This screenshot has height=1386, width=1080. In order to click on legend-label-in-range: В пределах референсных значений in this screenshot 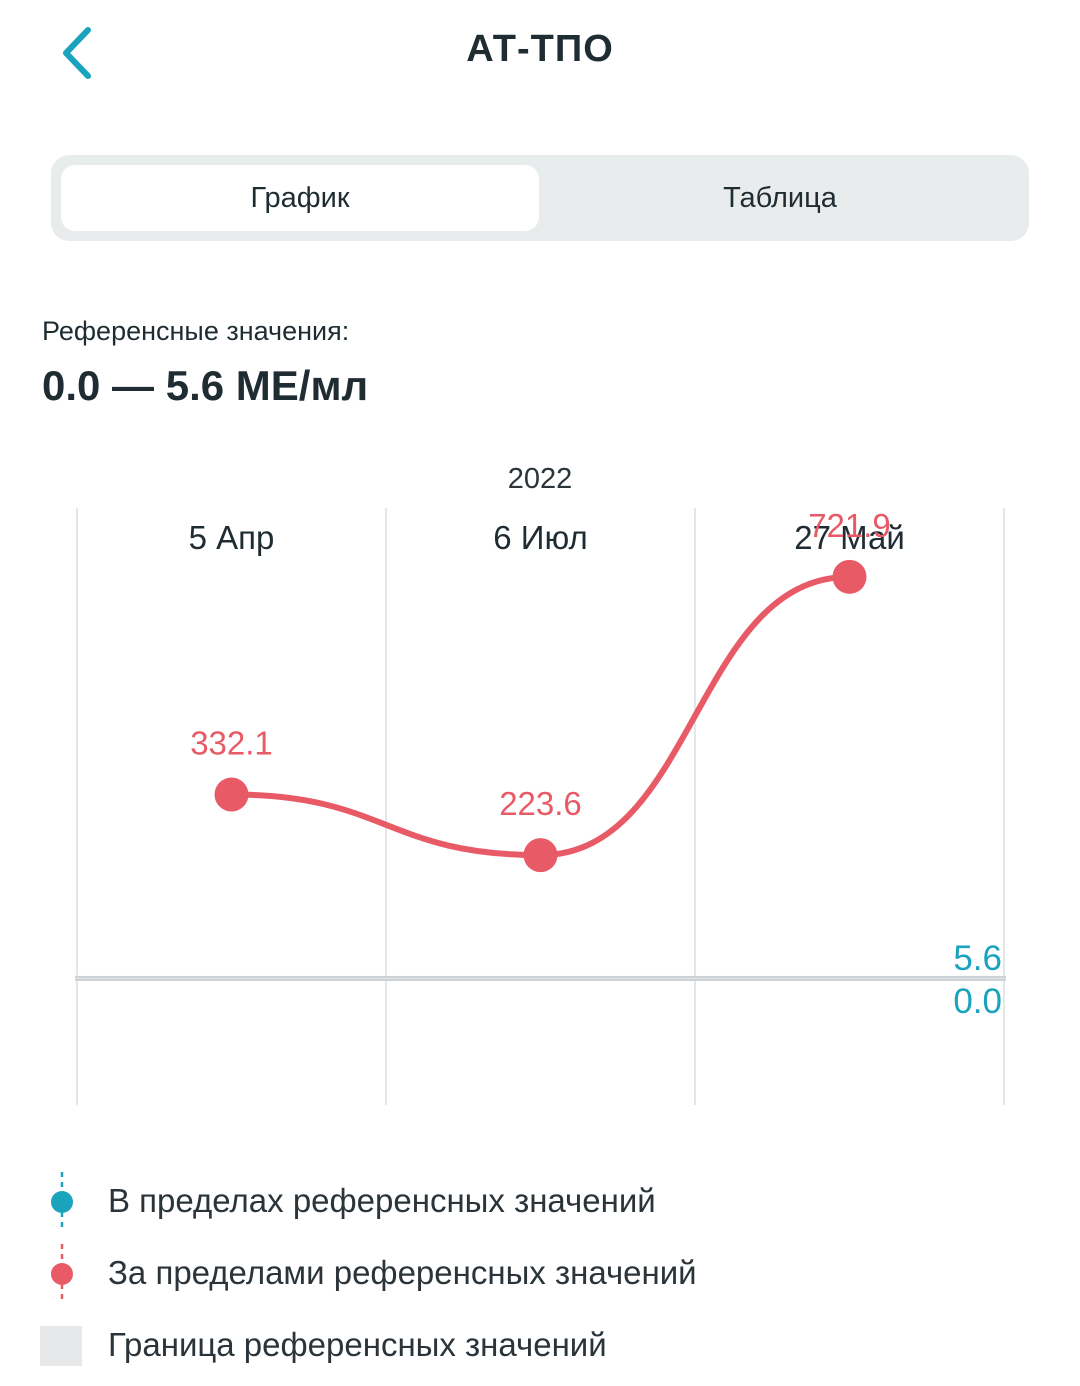, I will do `click(382, 1200)`.